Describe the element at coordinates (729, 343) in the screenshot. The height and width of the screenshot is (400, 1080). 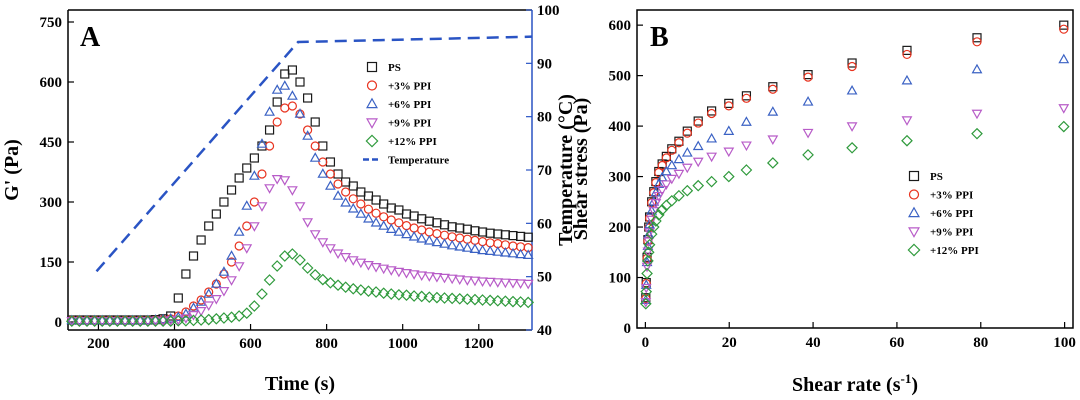
I see `b-xtick-label: 20` at that location.